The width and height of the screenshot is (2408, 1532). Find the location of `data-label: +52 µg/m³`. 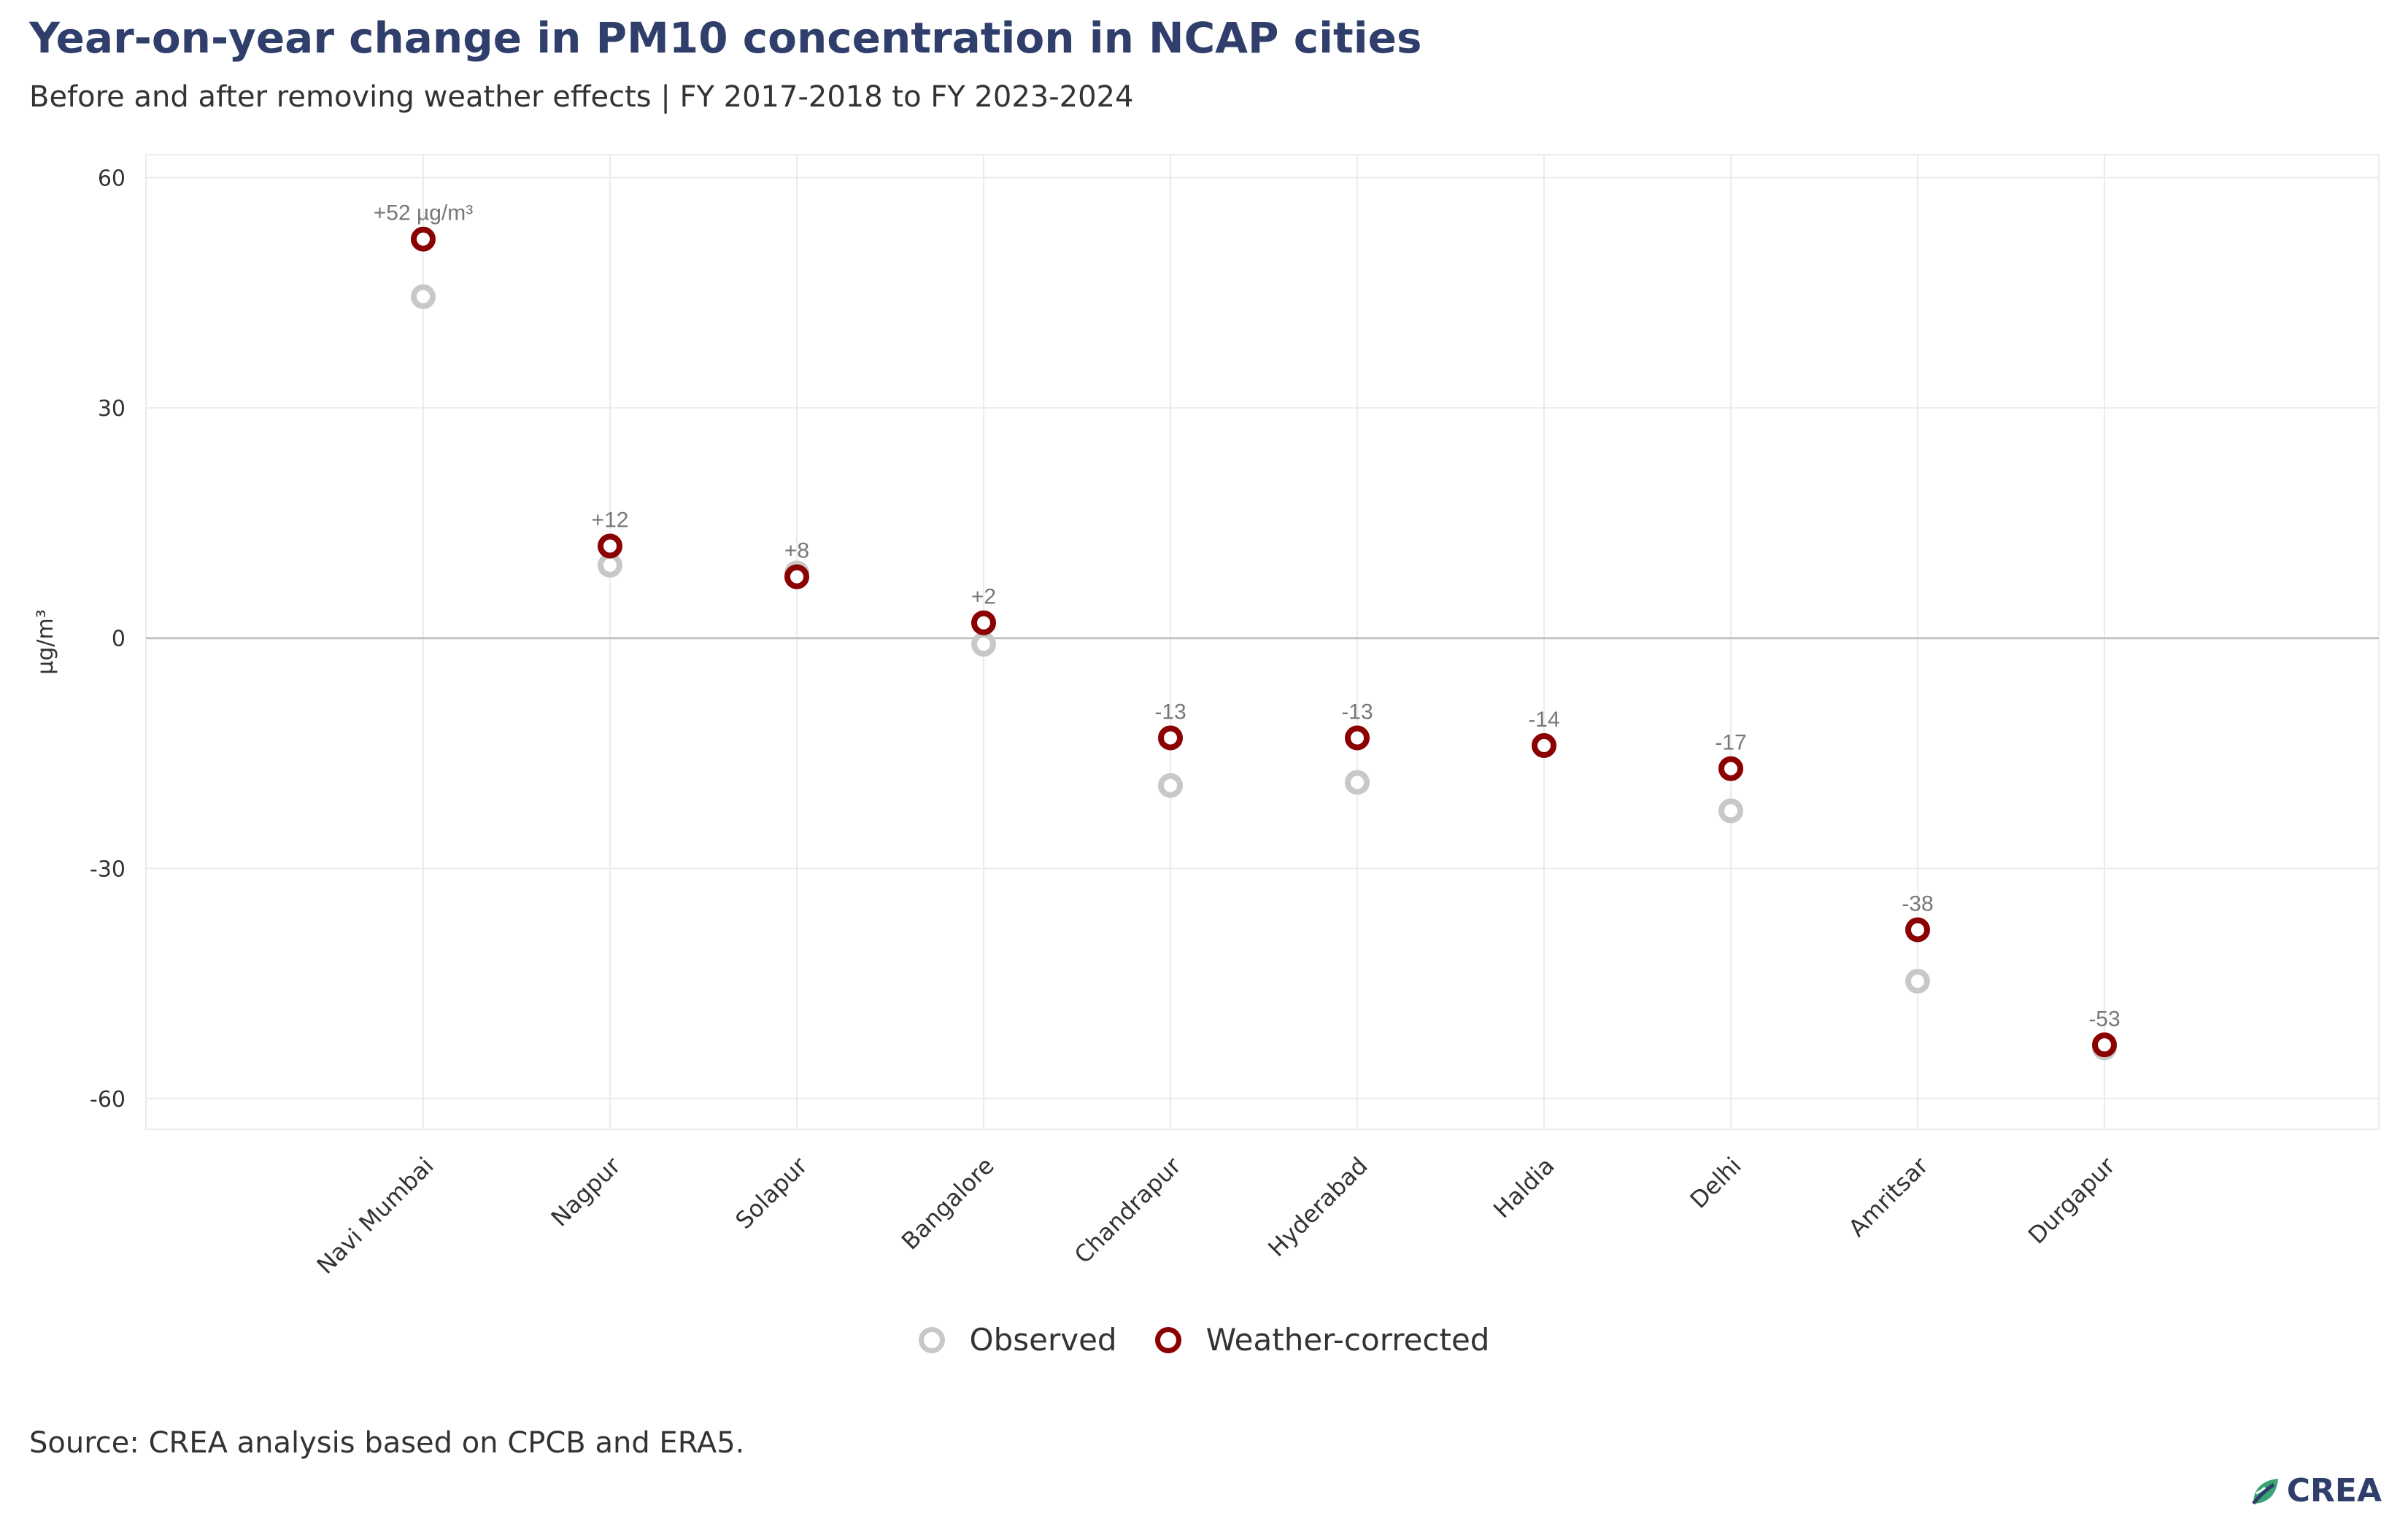

data-label: +52 µg/m³ is located at coordinates (424, 213).